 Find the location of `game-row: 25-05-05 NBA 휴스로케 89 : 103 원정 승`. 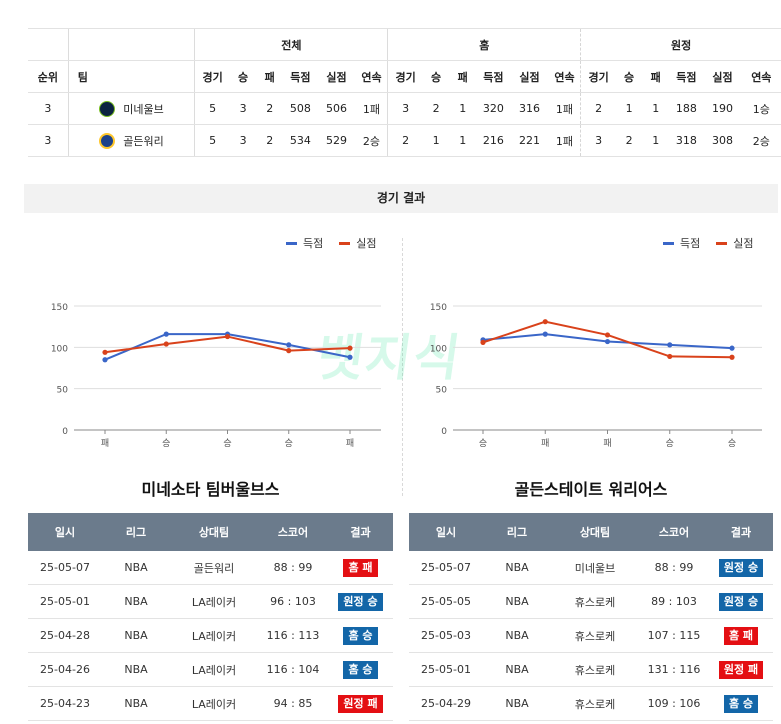

game-row: 25-05-05 NBA 휴스로케 89 : 103 원정 승 is located at coordinates (591, 601).